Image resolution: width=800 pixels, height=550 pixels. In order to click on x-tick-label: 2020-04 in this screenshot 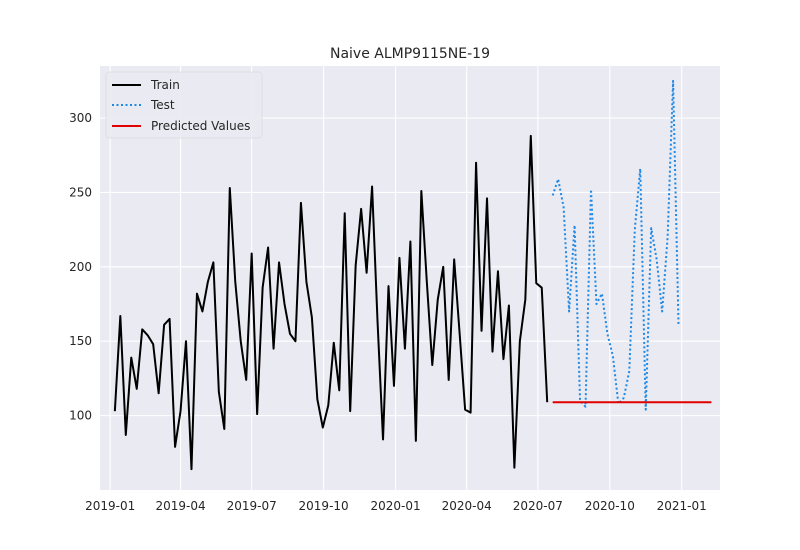, I will do `click(467, 506)`.